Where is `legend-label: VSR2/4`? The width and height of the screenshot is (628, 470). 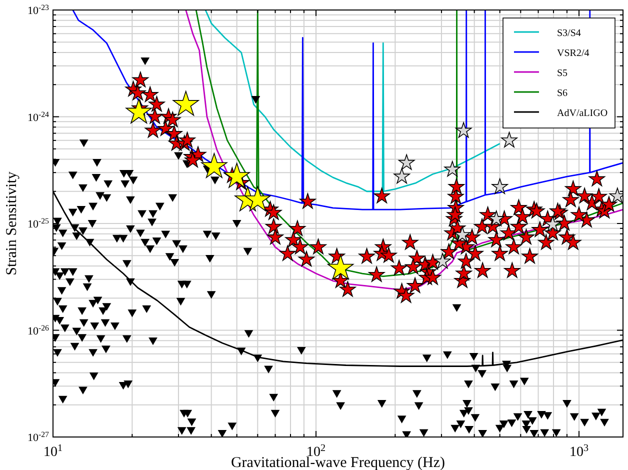
legend-label: VSR2/4 is located at coordinates (573, 53).